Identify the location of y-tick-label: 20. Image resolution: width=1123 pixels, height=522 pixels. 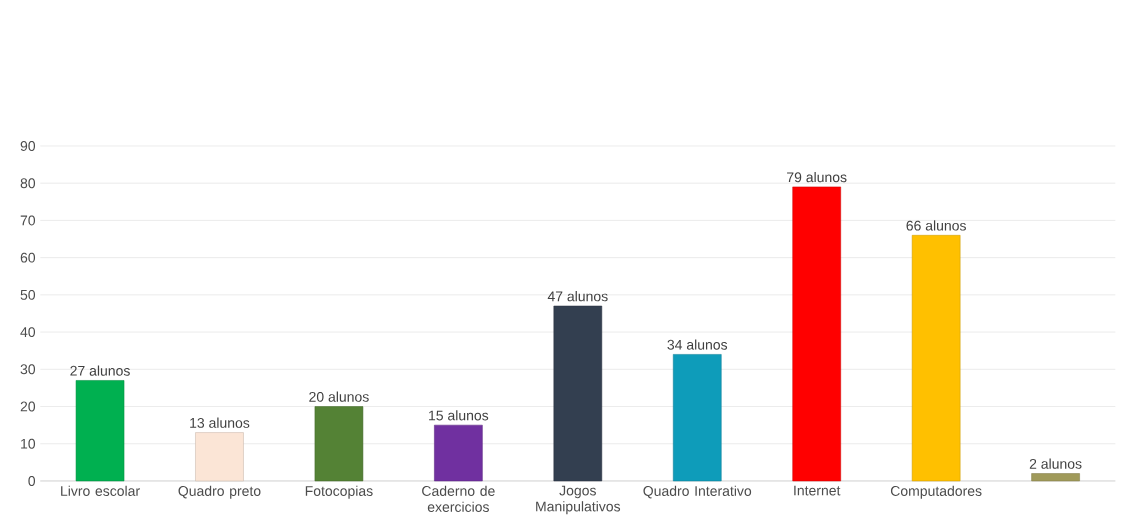
(28, 406).